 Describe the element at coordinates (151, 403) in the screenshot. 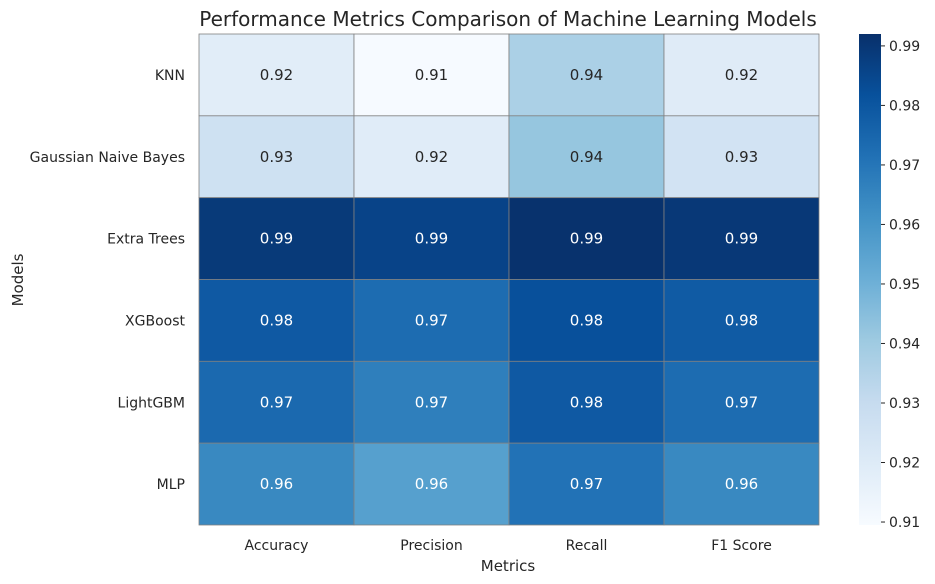

I see `y-tick-label: LightGBM` at that location.